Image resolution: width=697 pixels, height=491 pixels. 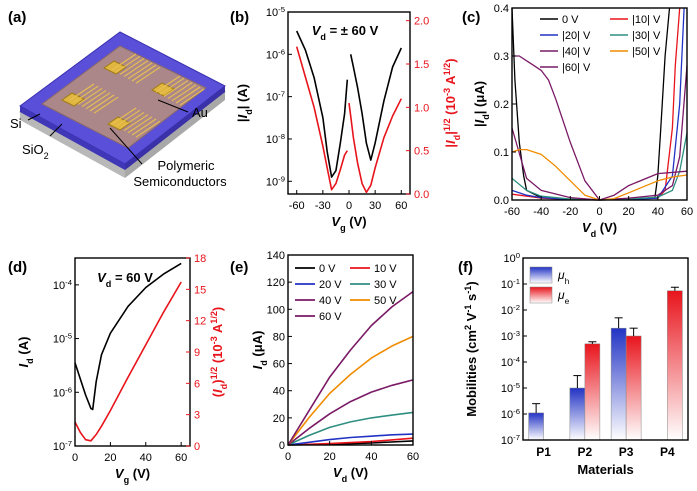 What do you see at coordinates (501, 153) in the screenshot?
I see `y-tick-label: 0.1` at bounding box center [501, 153].